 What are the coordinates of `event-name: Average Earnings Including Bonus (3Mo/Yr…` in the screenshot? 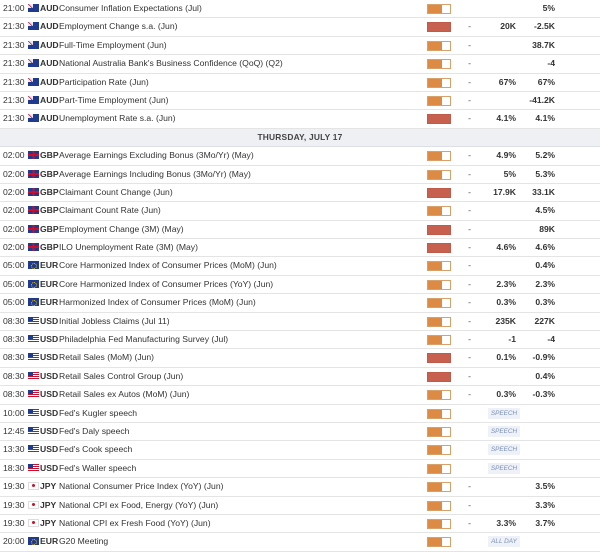 It's located at (155, 173).